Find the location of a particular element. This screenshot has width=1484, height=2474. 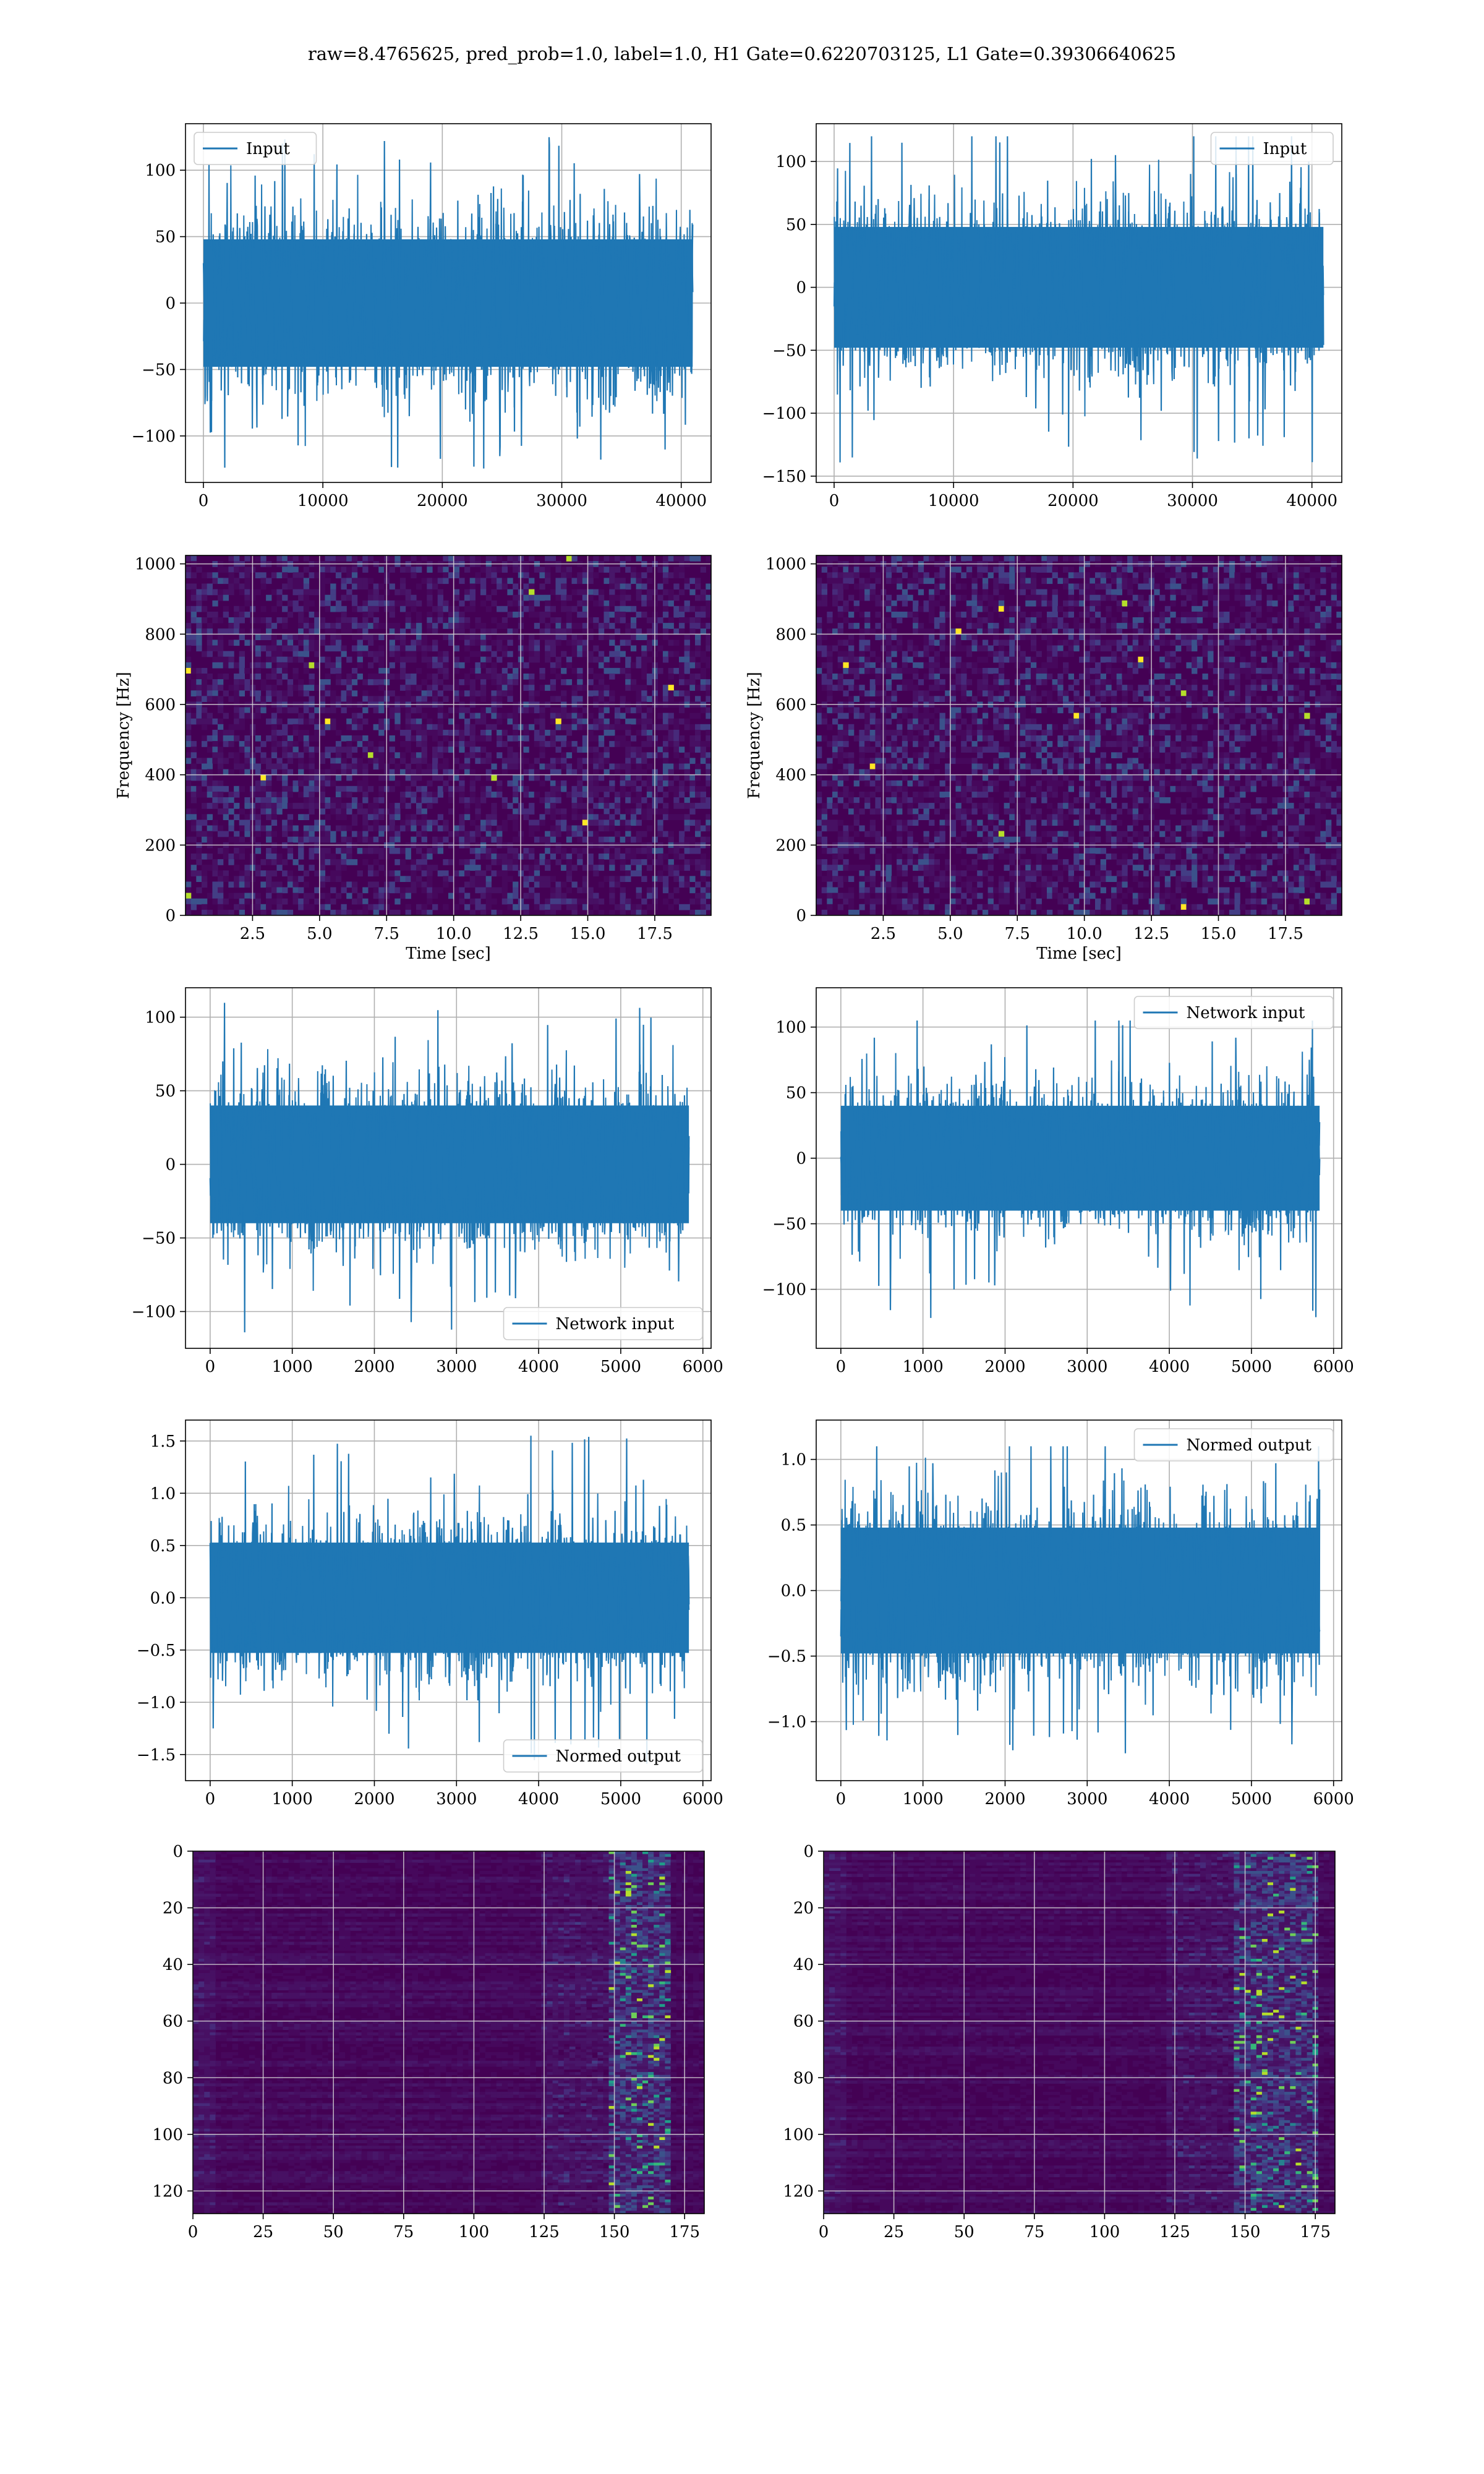

legend-label: Network input is located at coordinates (1246, 1013).